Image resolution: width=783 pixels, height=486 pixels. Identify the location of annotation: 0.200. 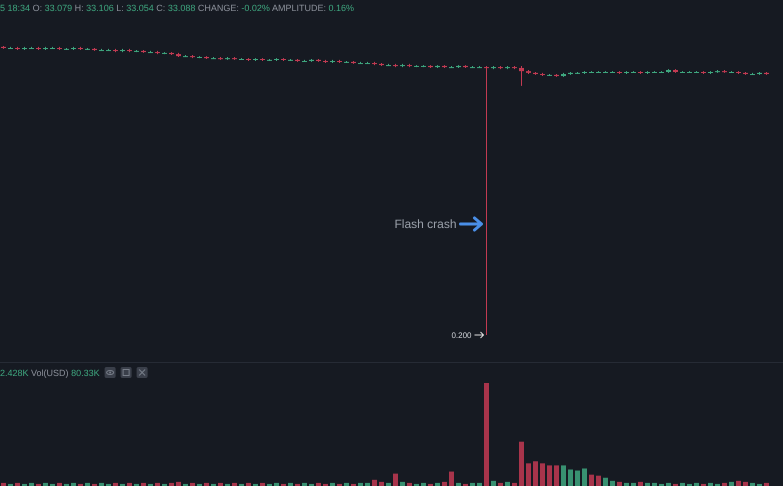
(461, 335).